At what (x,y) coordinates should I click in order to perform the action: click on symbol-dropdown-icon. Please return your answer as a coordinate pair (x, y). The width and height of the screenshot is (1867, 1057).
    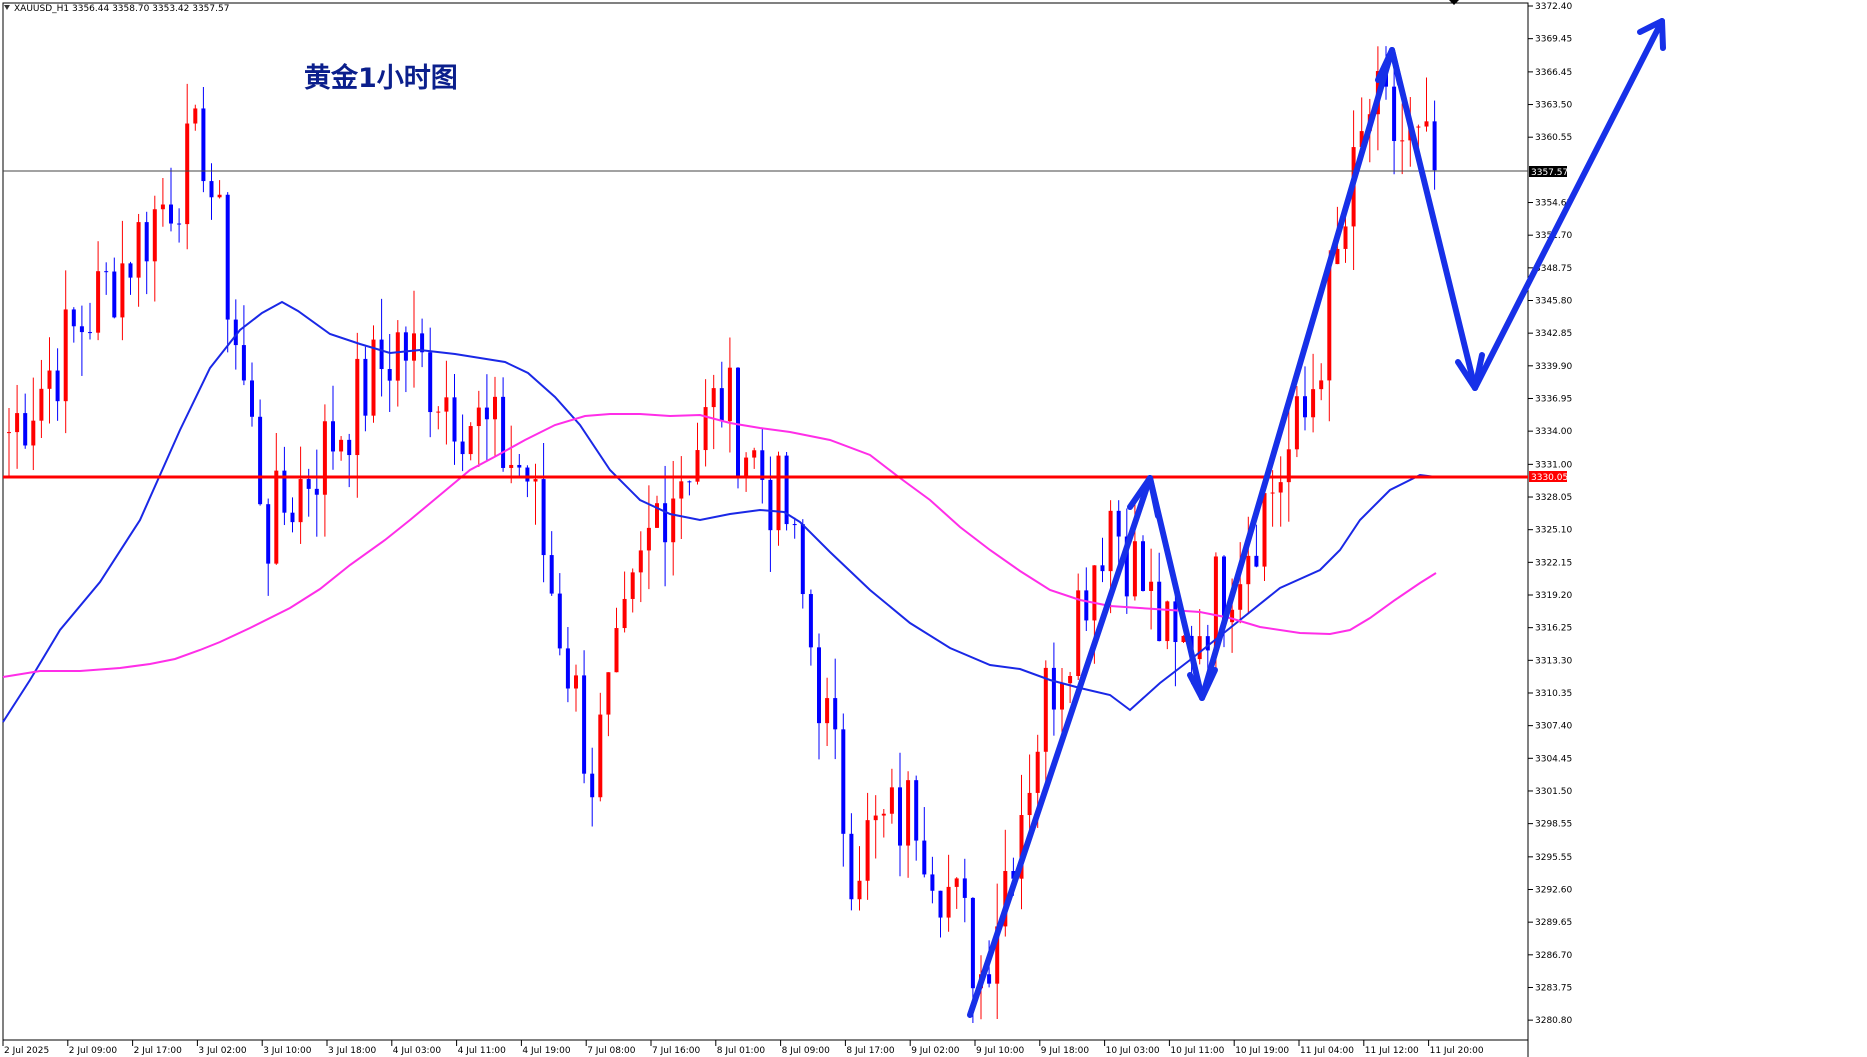
    Looking at the image, I should click on (7, 7).